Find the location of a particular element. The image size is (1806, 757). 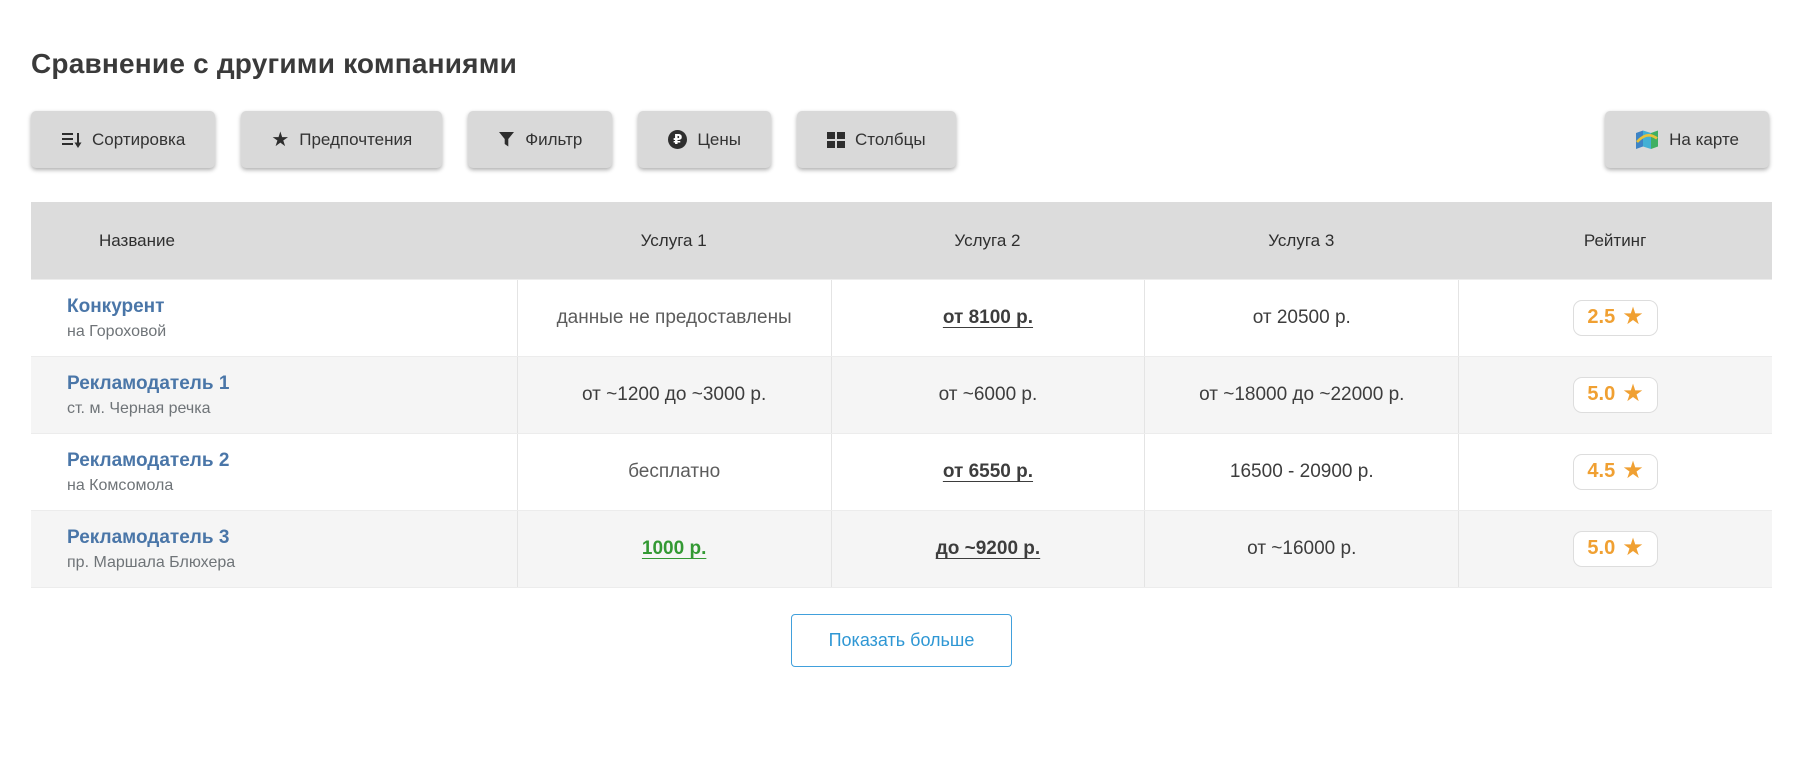

ruble-icon: ₽ is located at coordinates (678, 139).